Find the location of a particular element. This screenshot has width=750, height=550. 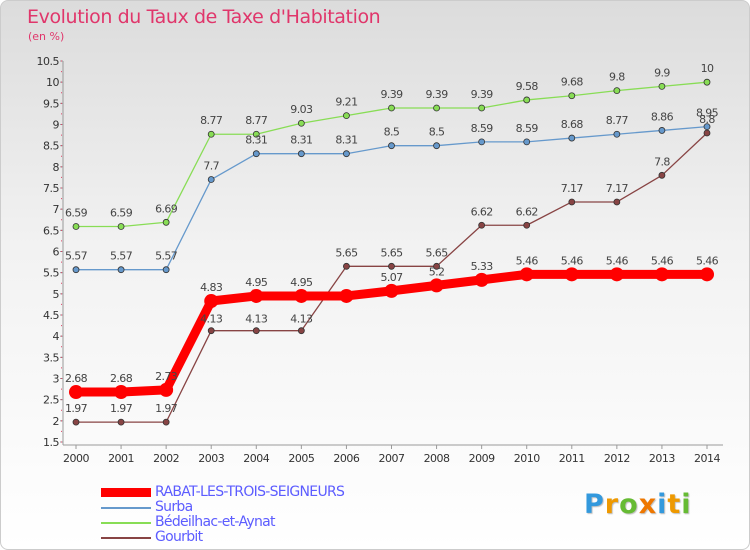

chart-title: Evolution du Taux de Taxe d'Habitation is located at coordinates (204, 17).